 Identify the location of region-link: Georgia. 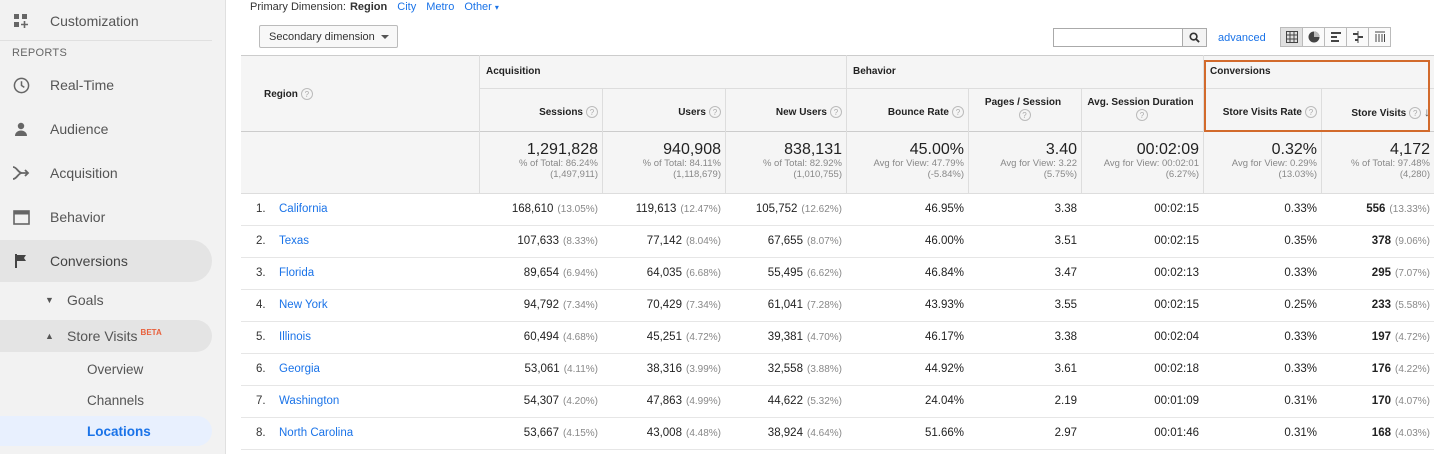
(299, 369).